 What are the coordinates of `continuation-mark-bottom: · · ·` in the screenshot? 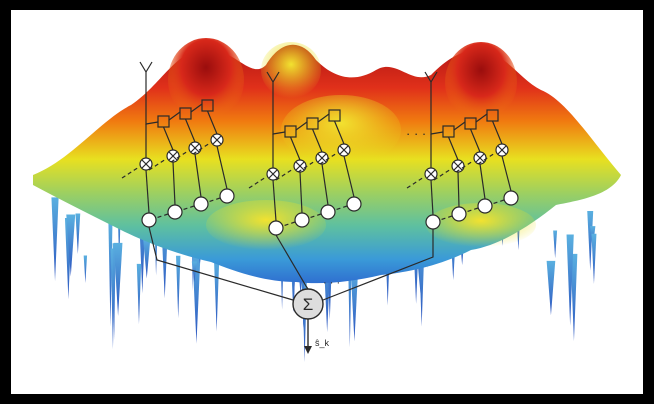 It's located at (331, 283).